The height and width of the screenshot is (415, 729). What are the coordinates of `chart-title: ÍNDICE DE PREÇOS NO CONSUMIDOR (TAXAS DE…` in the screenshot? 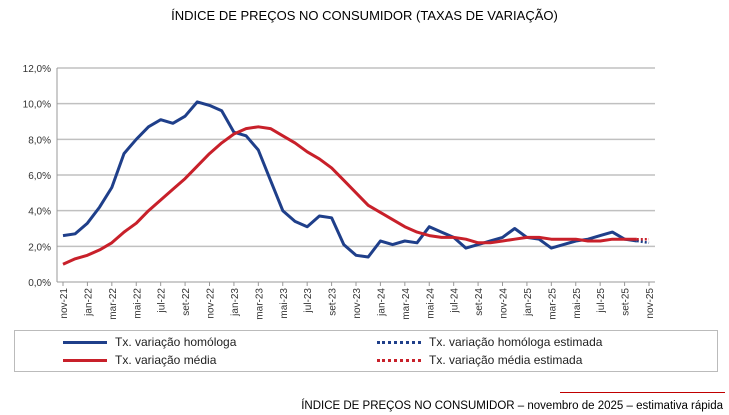 It's located at (364, 15).